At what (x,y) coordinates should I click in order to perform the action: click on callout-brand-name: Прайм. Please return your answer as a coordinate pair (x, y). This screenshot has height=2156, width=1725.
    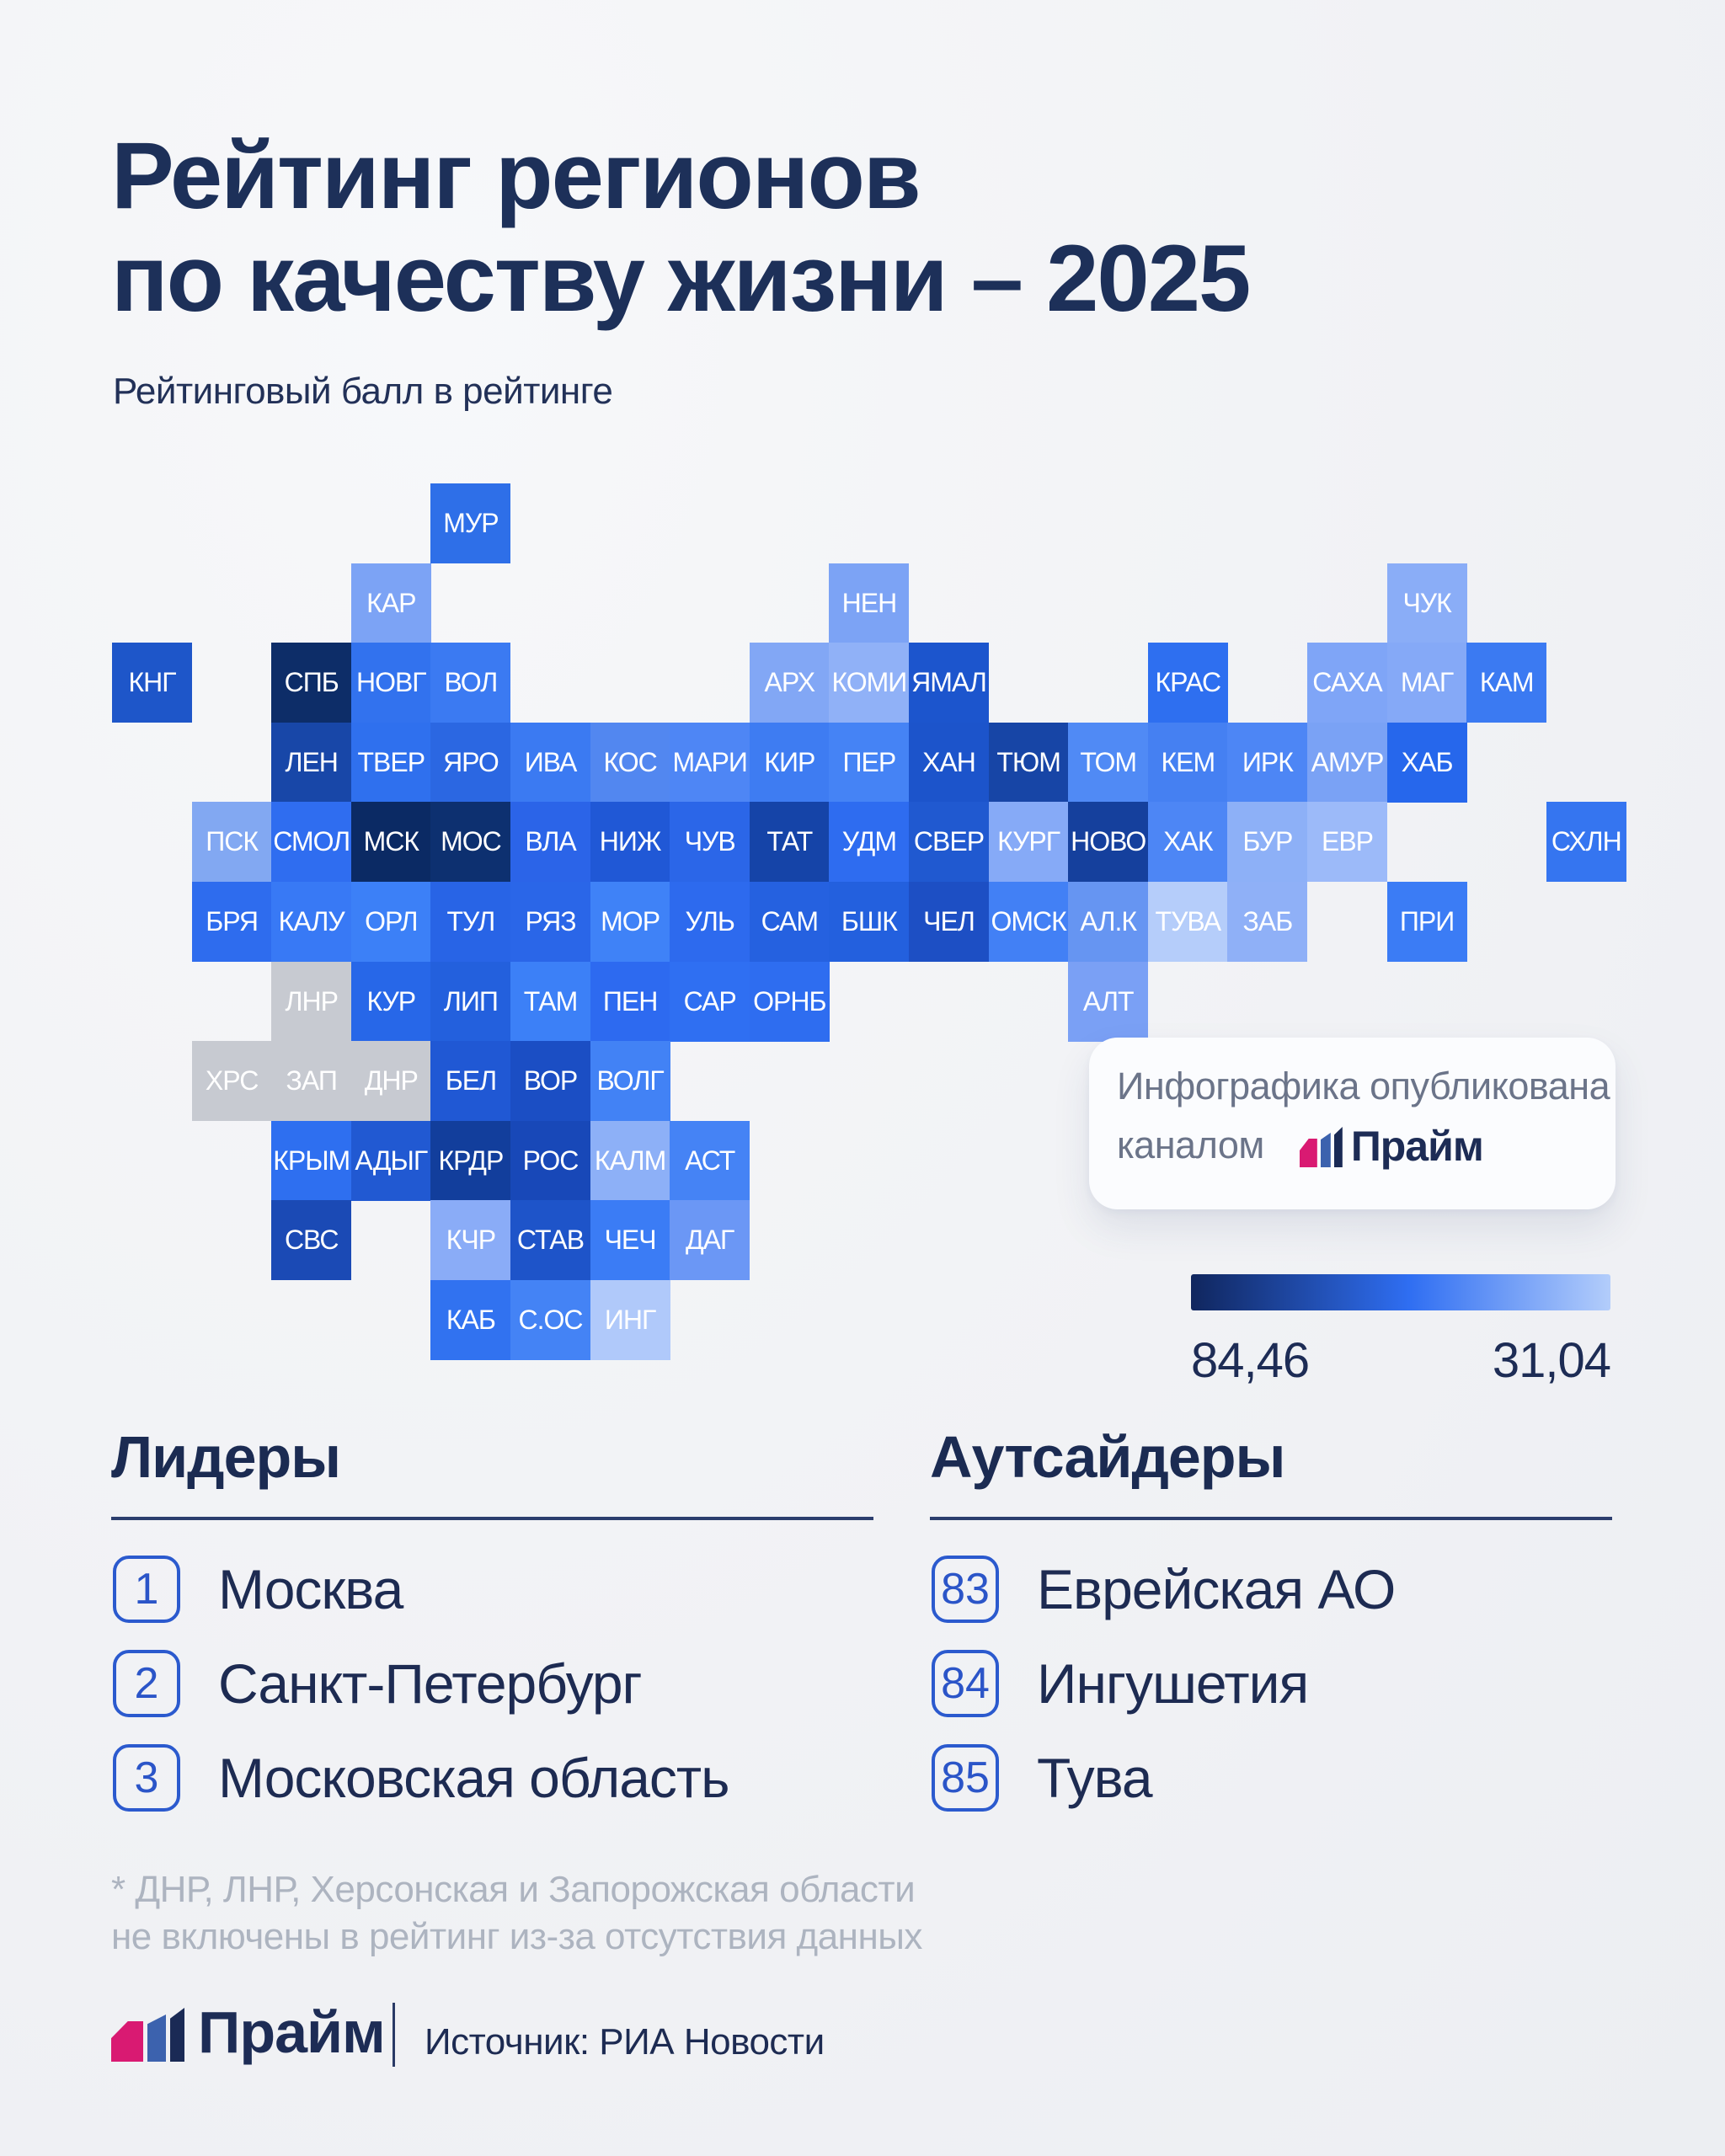
    Looking at the image, I should click on (1417, 1146).